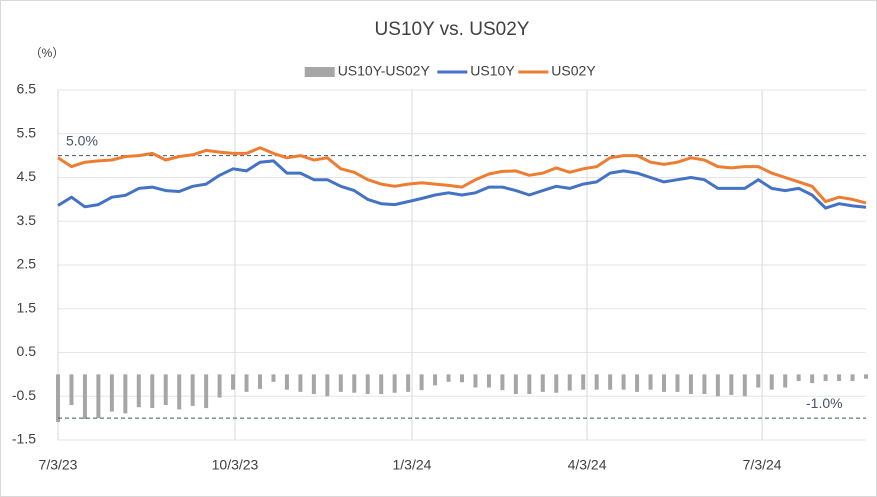 This screenshot has width=877, height=497. I want to click on y-tick-label: 1.5, so click(27, 307).